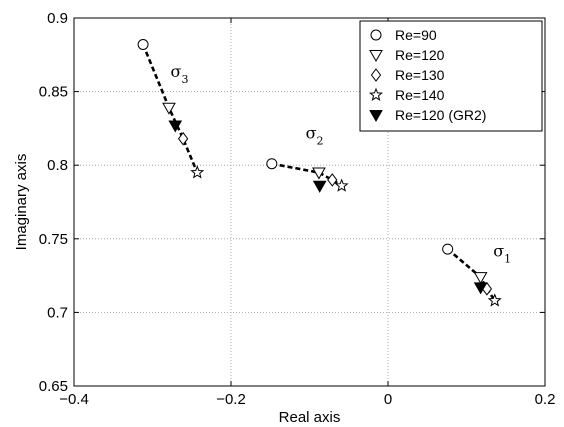 The image size is (564, 427). What do you see at coordinates (440, 115) in the screenshot?
I see `legend-entry-label: Re=120 (GR2)` at bounding box center [440, 115].